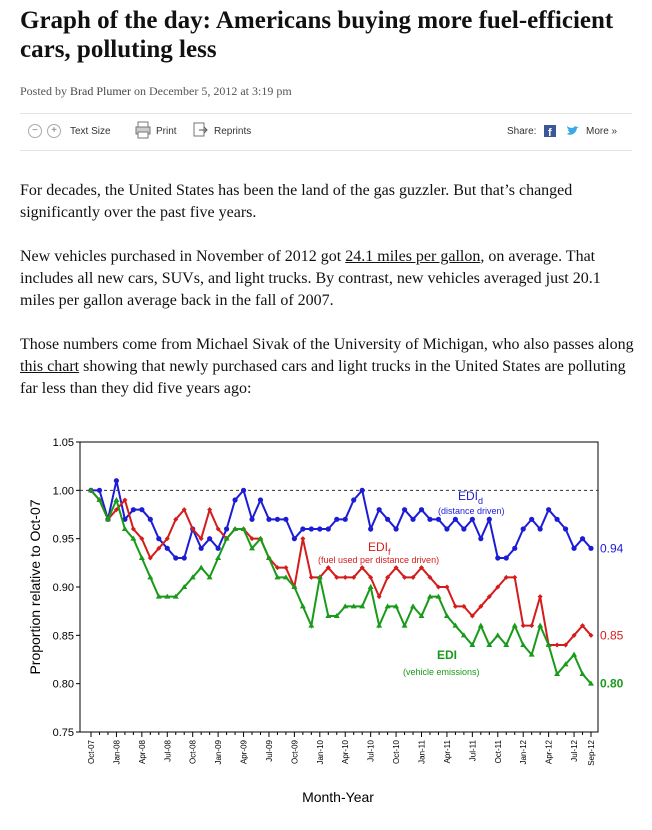  Describe the element at coordinates (472, 750) in the screenshot. I see `x-tick-label: Jul-11` at that location.